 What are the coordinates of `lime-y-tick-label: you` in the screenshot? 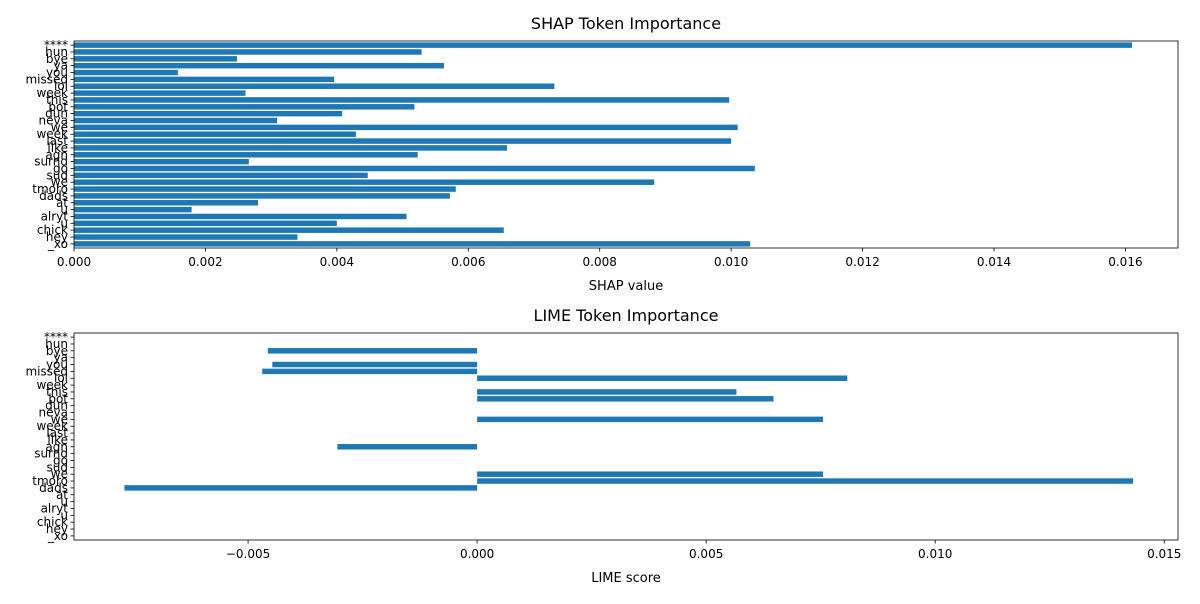 It's located at (57, 365).